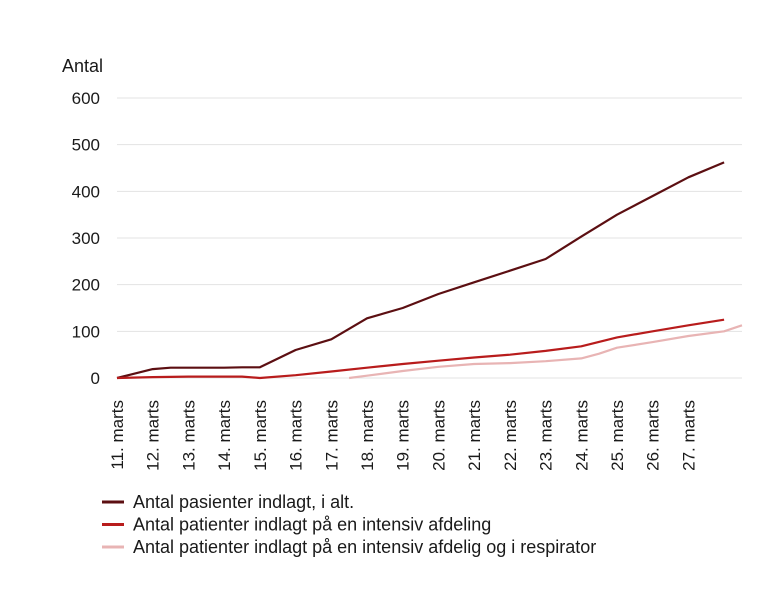  What do you see at coordinates (367, 435) in the screenshot?
I see `x-tick-label: 18. marts` at bounding box center [367, 435].